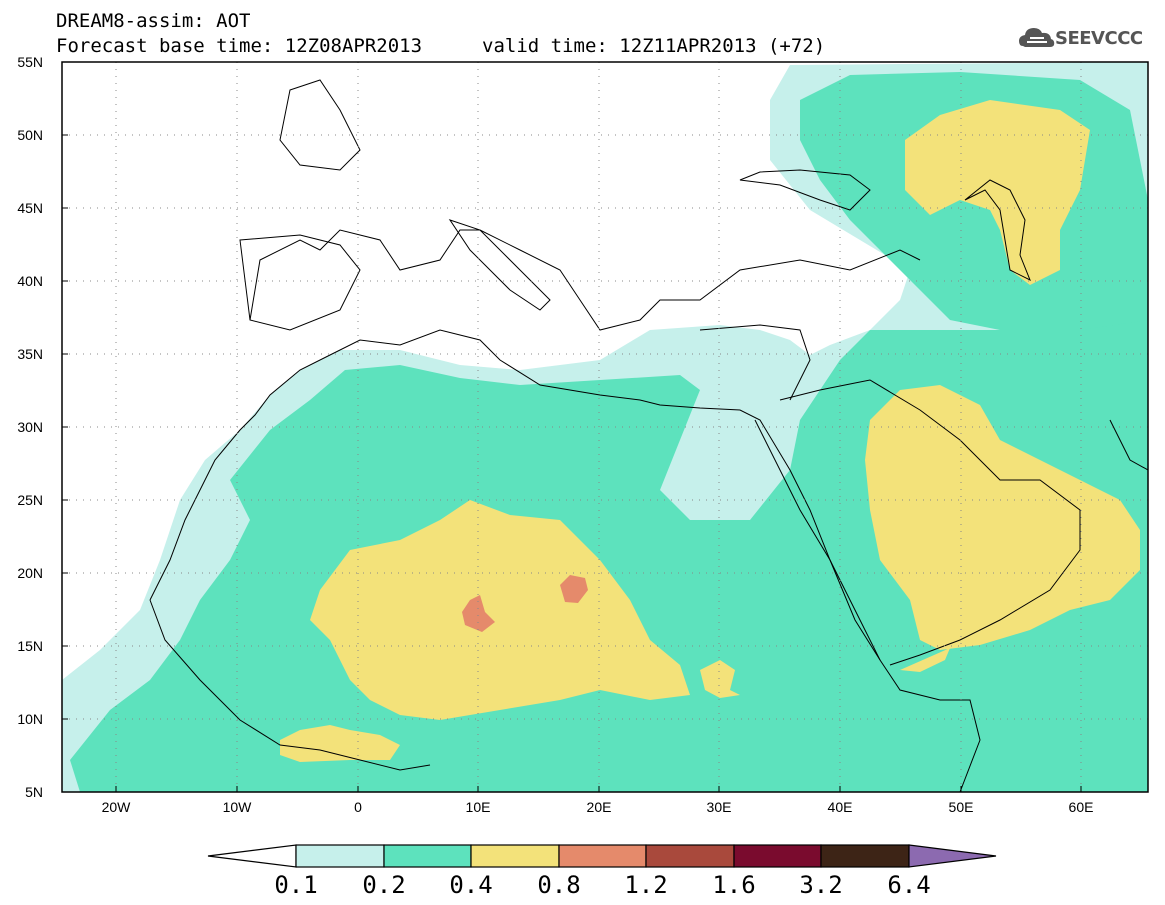 The width and height of the screenshot is (1165, 905). I want to click on coastline-europe, so click(585, 280).